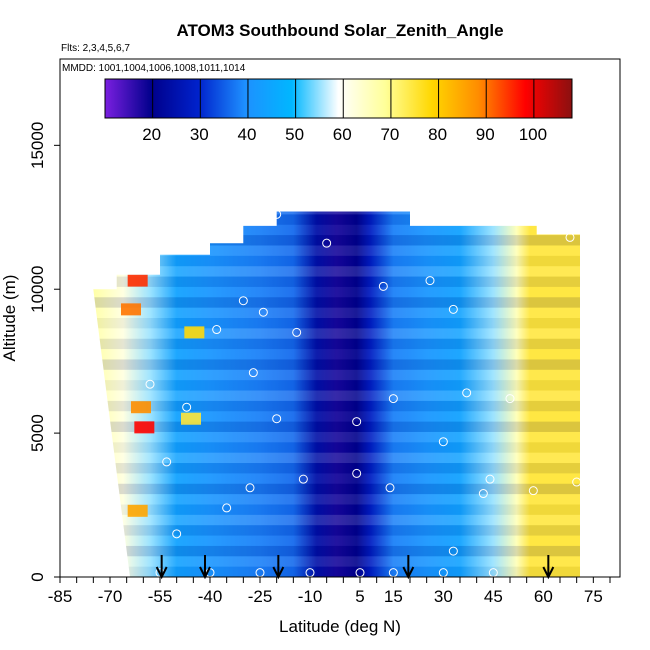 This screenshot has height=650, width=650. Describe the element at coordinates (37, 576) in the screenshot. I see `y-tick-label: 0` at that location.